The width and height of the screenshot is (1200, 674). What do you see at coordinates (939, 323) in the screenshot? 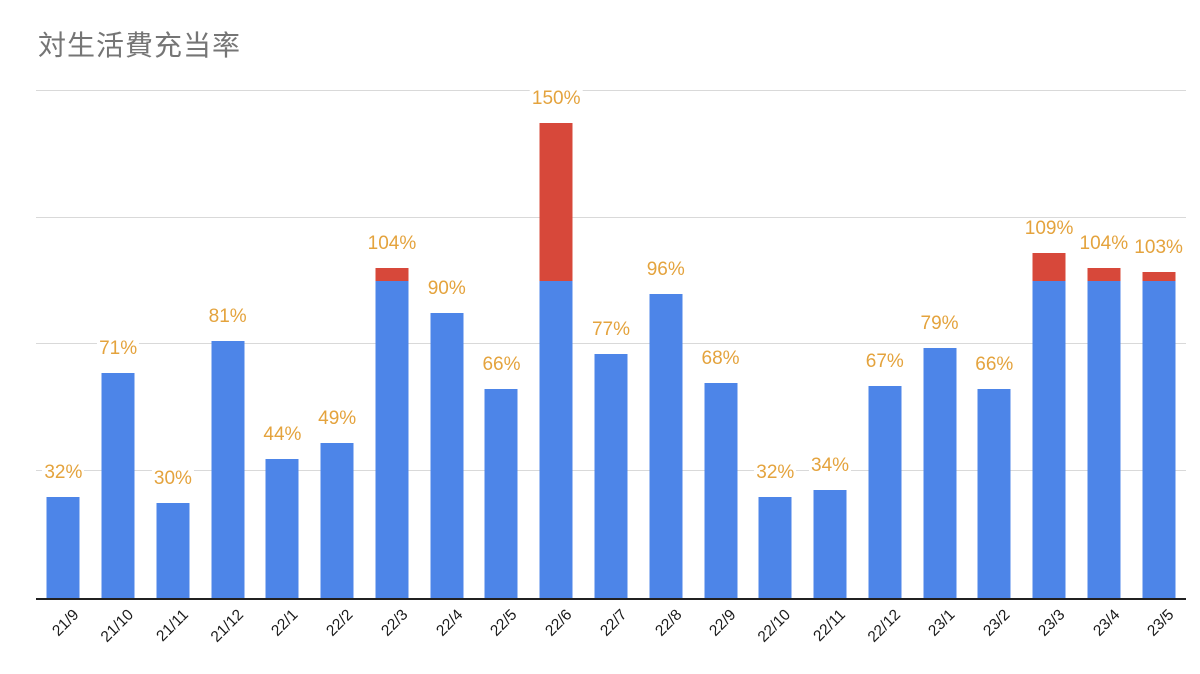
I see `value-label: 79%` at bounding box center [939, 323].